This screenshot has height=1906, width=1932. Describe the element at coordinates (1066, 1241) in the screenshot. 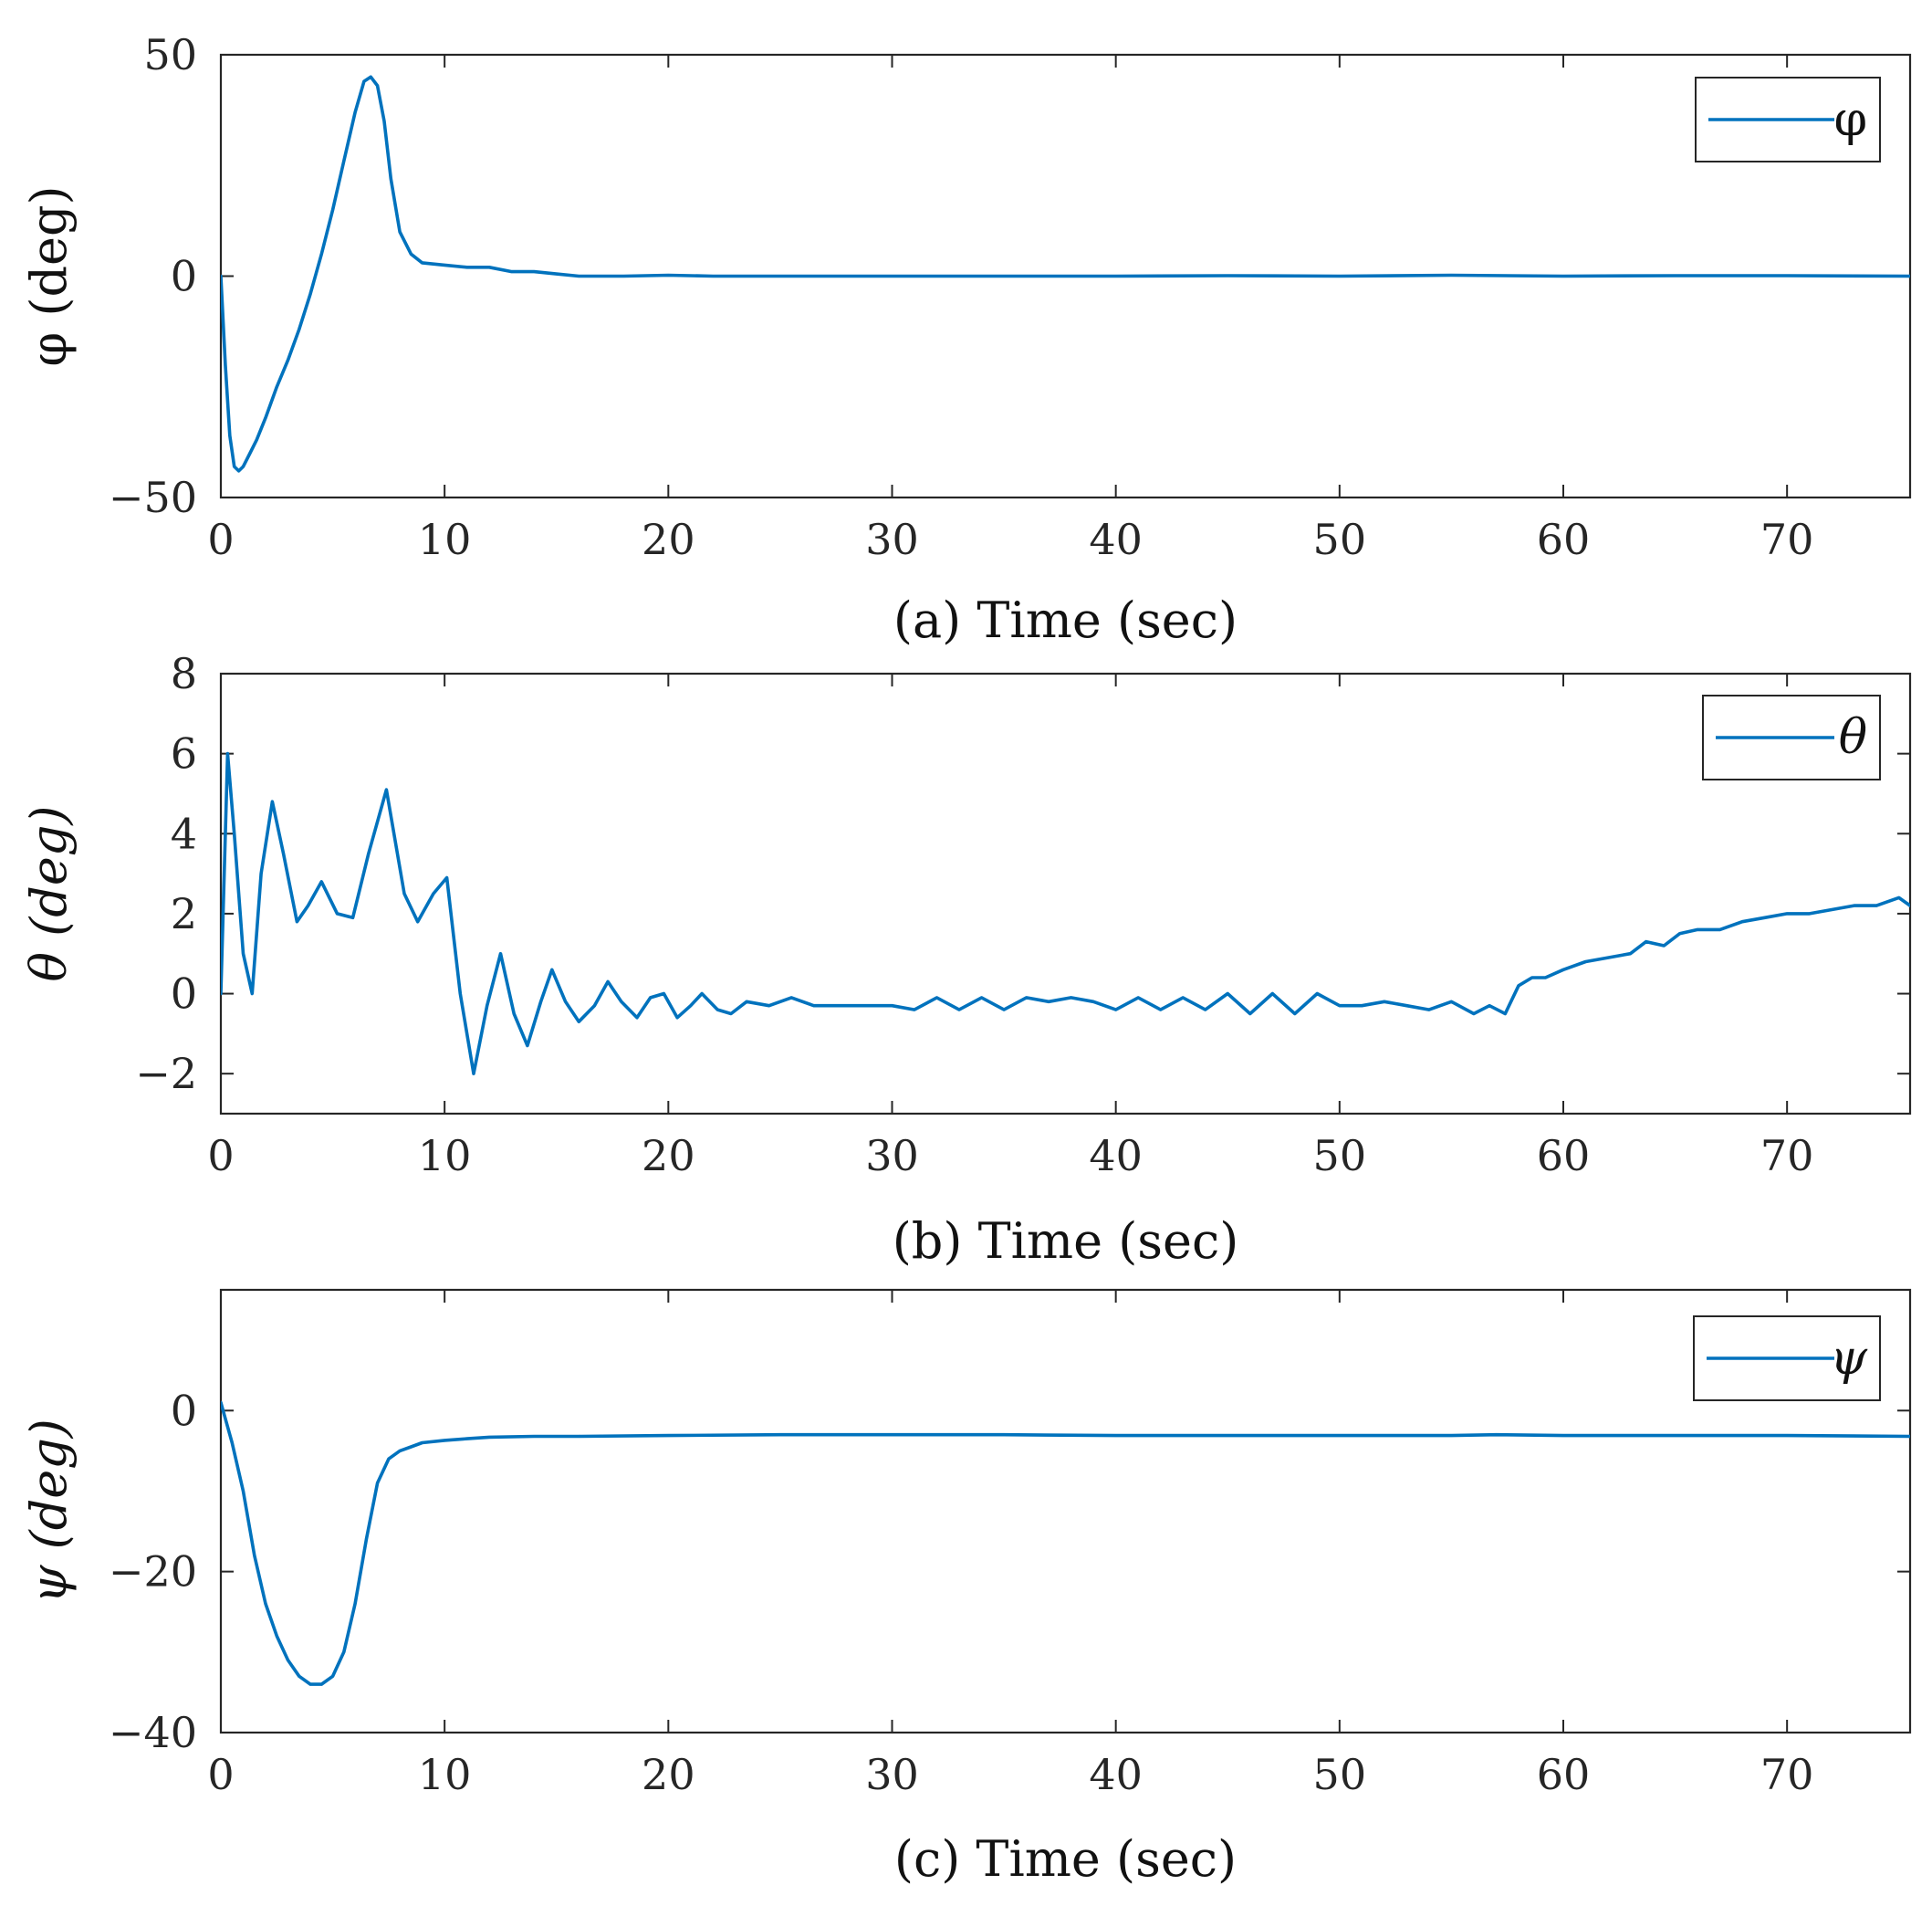

I see `x-axis-label: (b) Time (sec)` at that location.